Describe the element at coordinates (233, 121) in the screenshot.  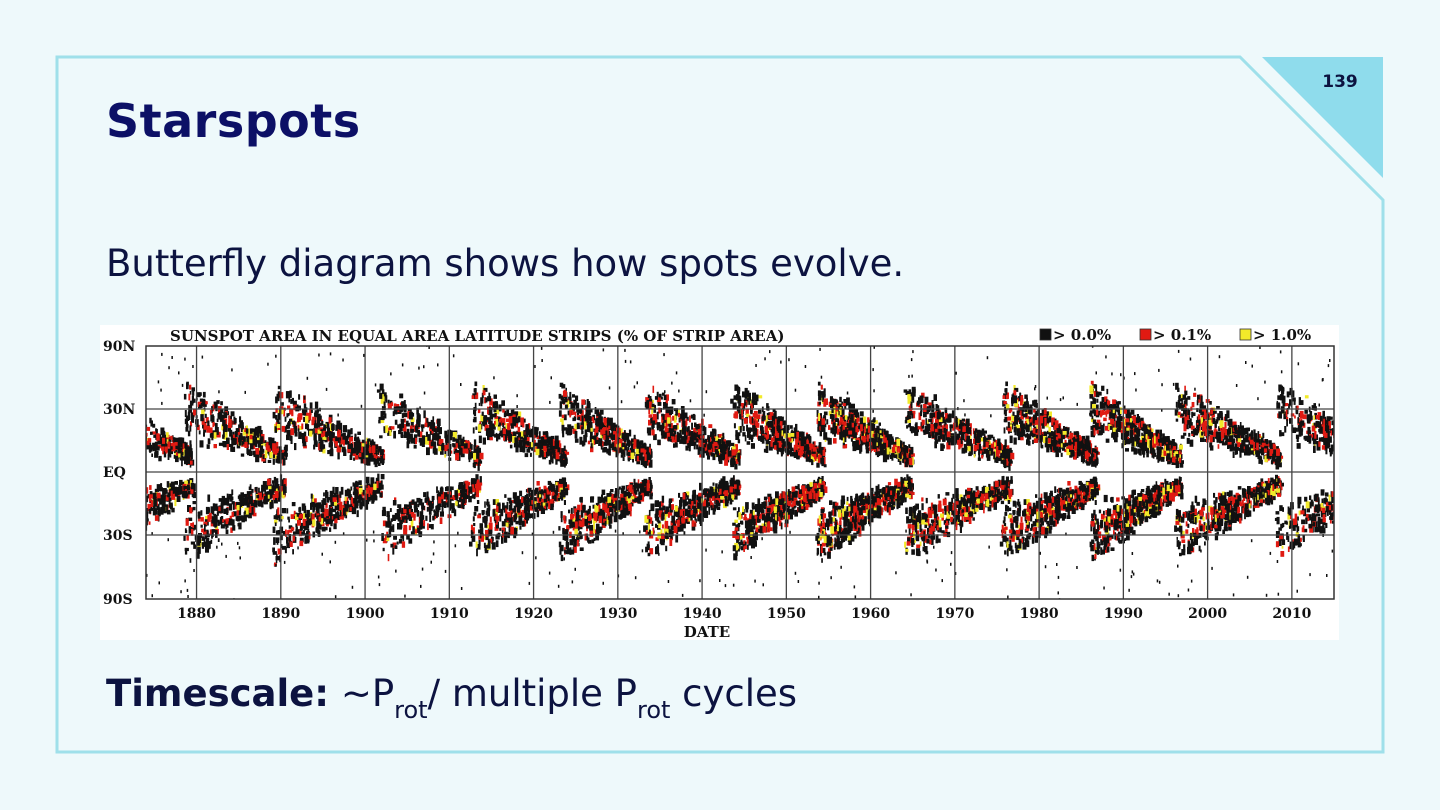
I see `slide-title: Starspots` at that location.